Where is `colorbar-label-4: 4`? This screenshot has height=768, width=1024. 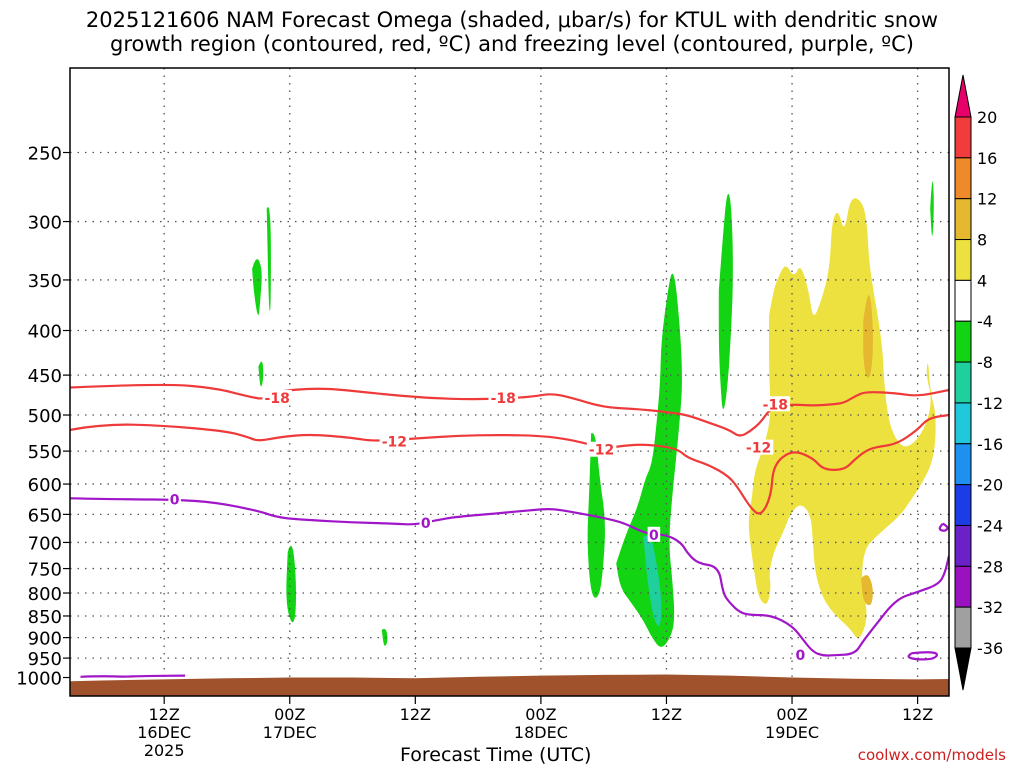 colorbar-label-4: 4 is located at coordinates (982, 280).